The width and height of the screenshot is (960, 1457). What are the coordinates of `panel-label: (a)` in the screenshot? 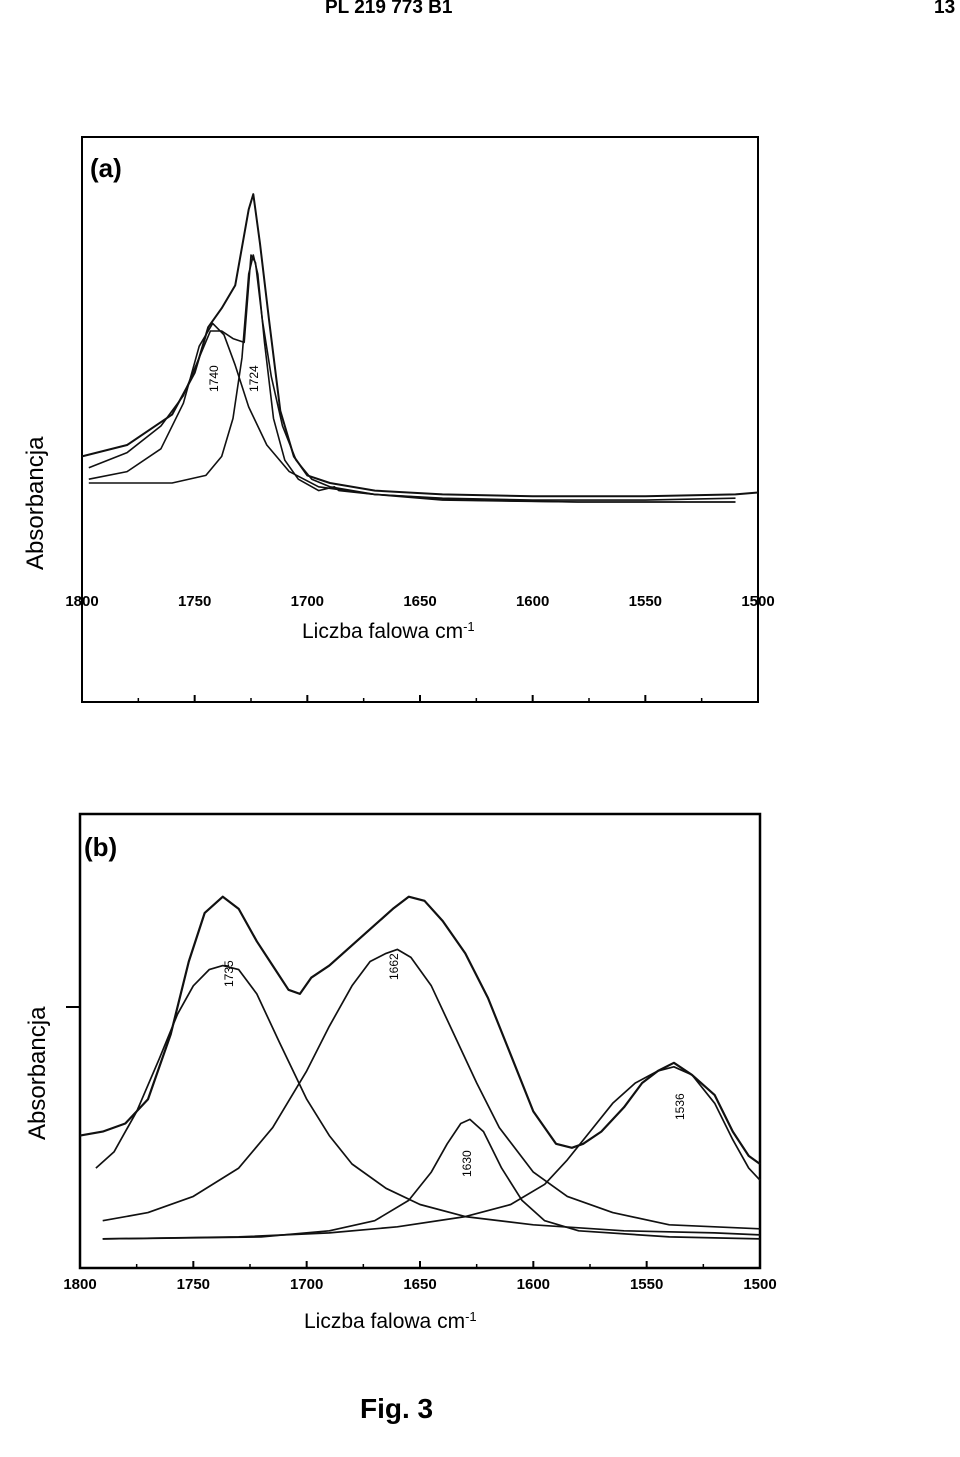 It's located at (106, 168).